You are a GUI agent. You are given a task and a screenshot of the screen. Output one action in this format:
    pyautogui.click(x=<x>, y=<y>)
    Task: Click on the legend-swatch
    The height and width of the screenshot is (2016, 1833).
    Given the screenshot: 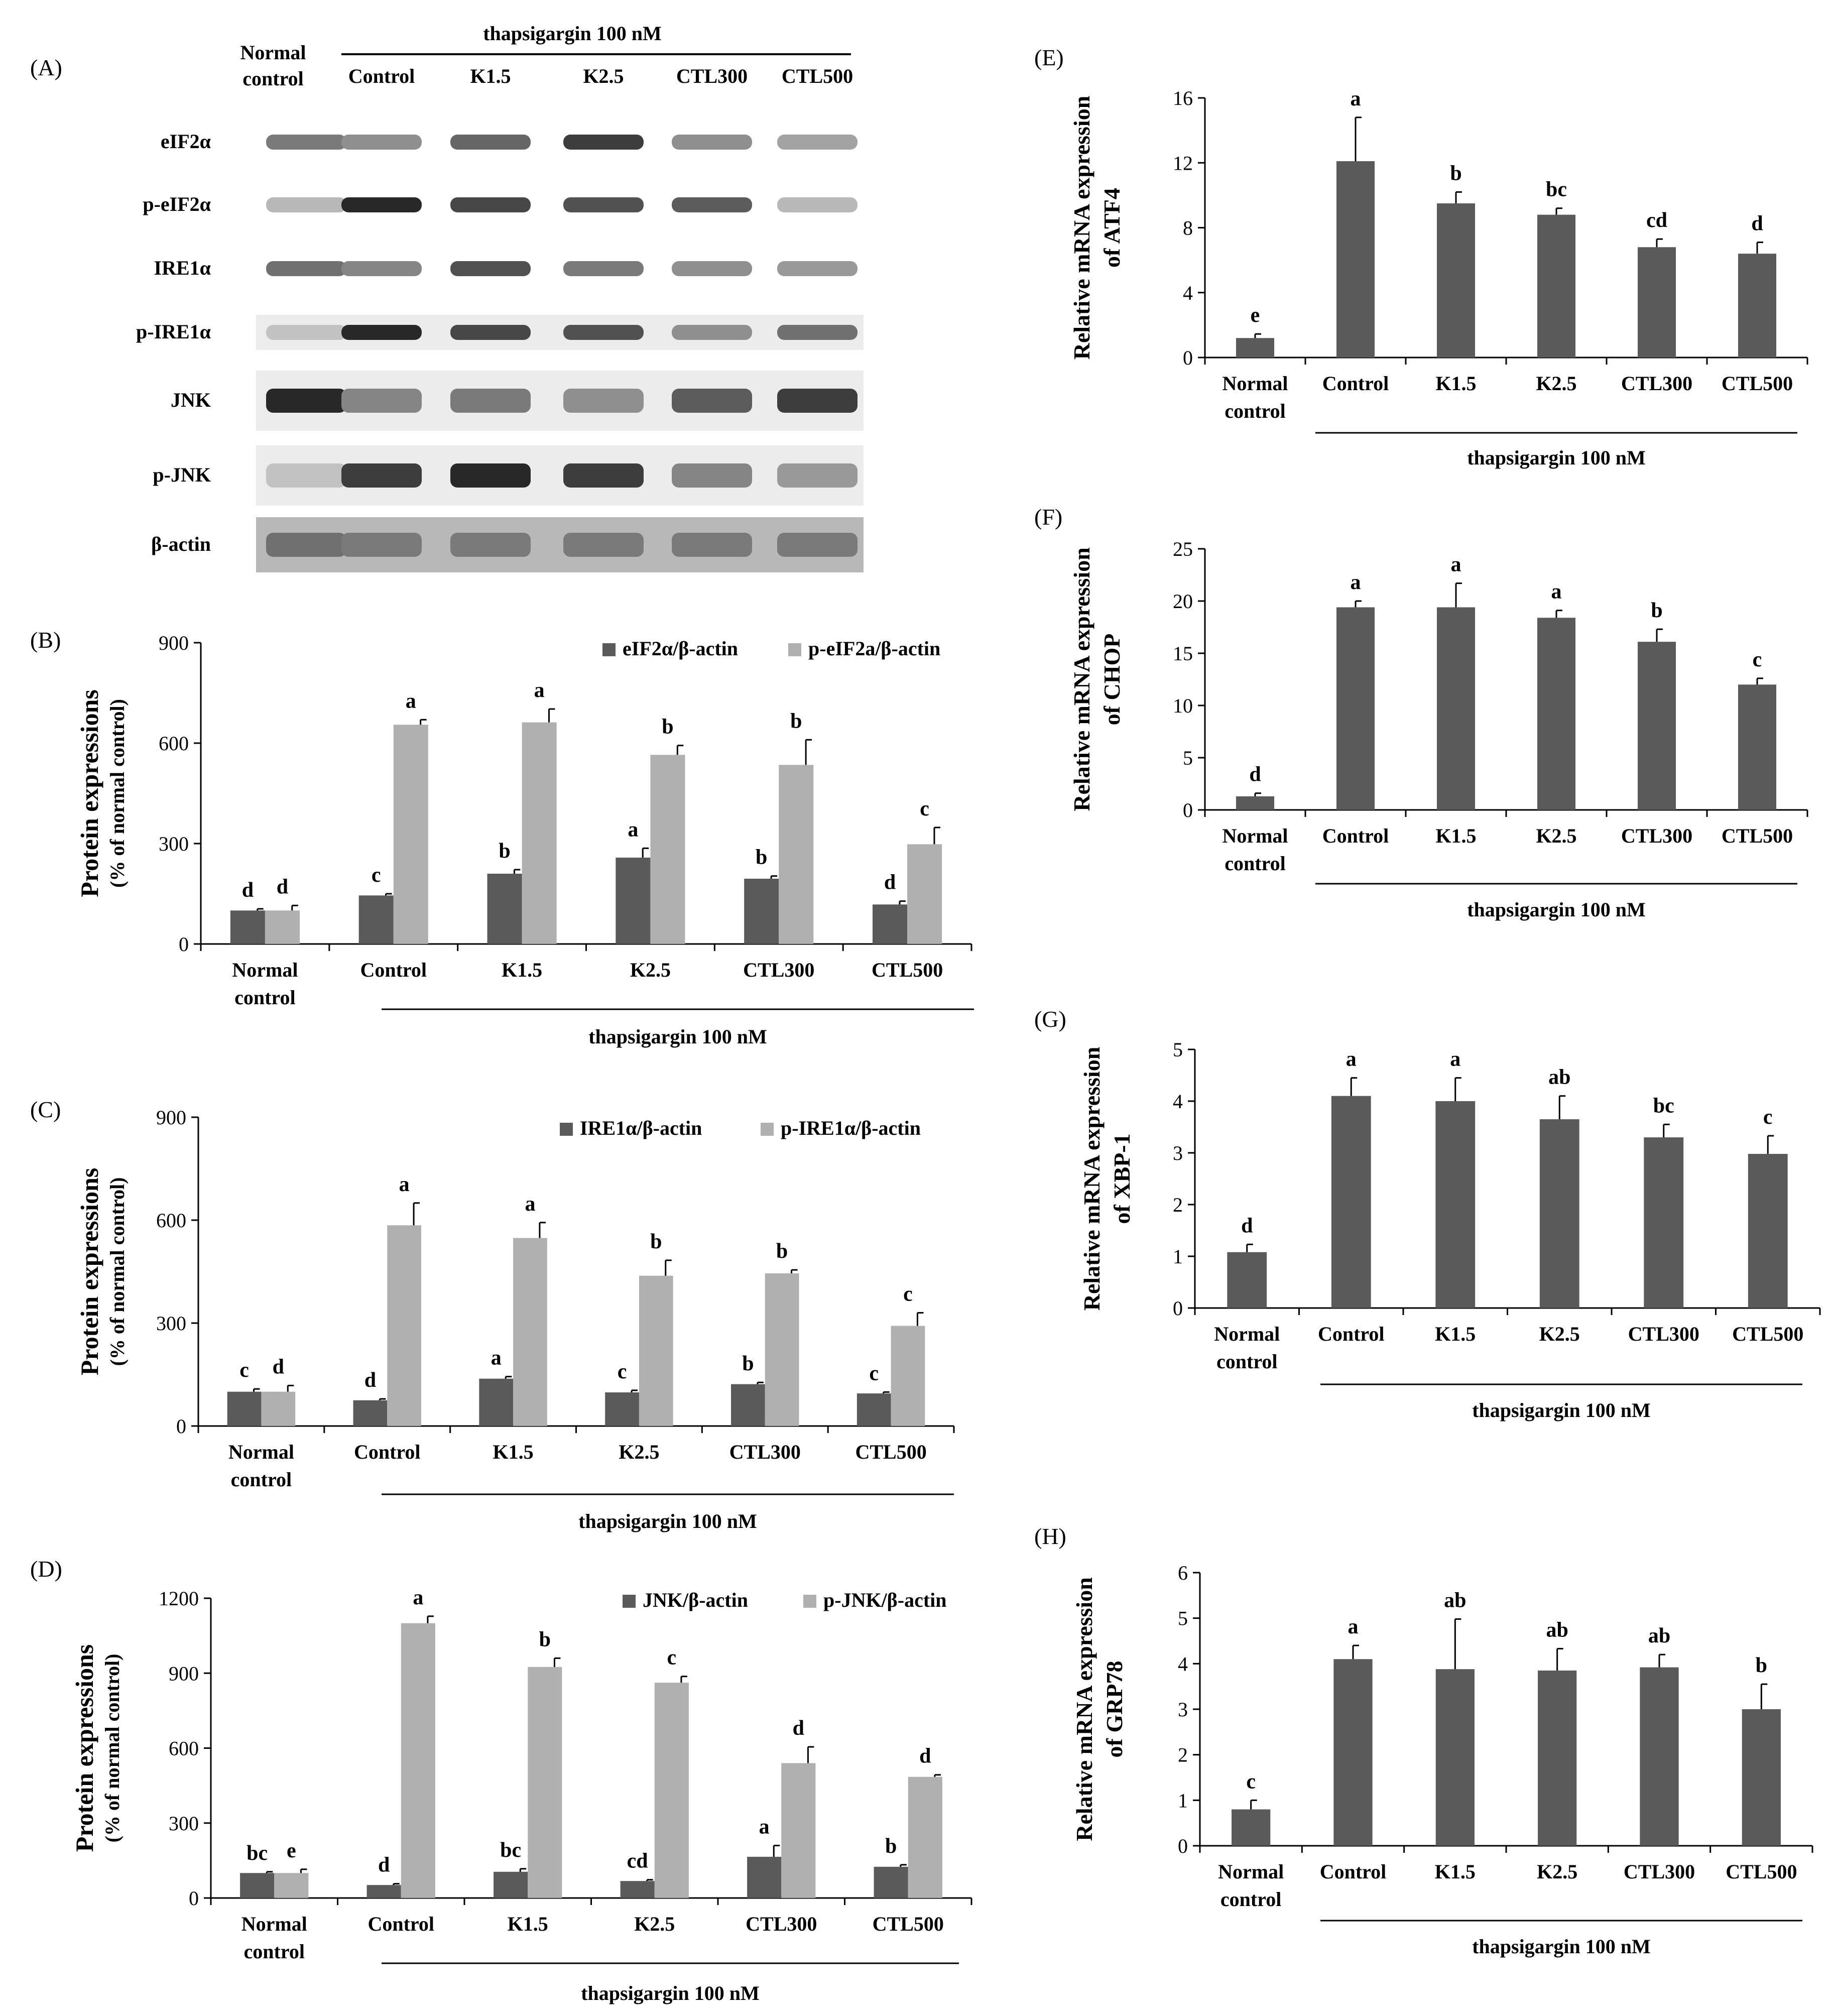 What is the action you would take?
    pyautogui.click(x=768, y=1129)
    